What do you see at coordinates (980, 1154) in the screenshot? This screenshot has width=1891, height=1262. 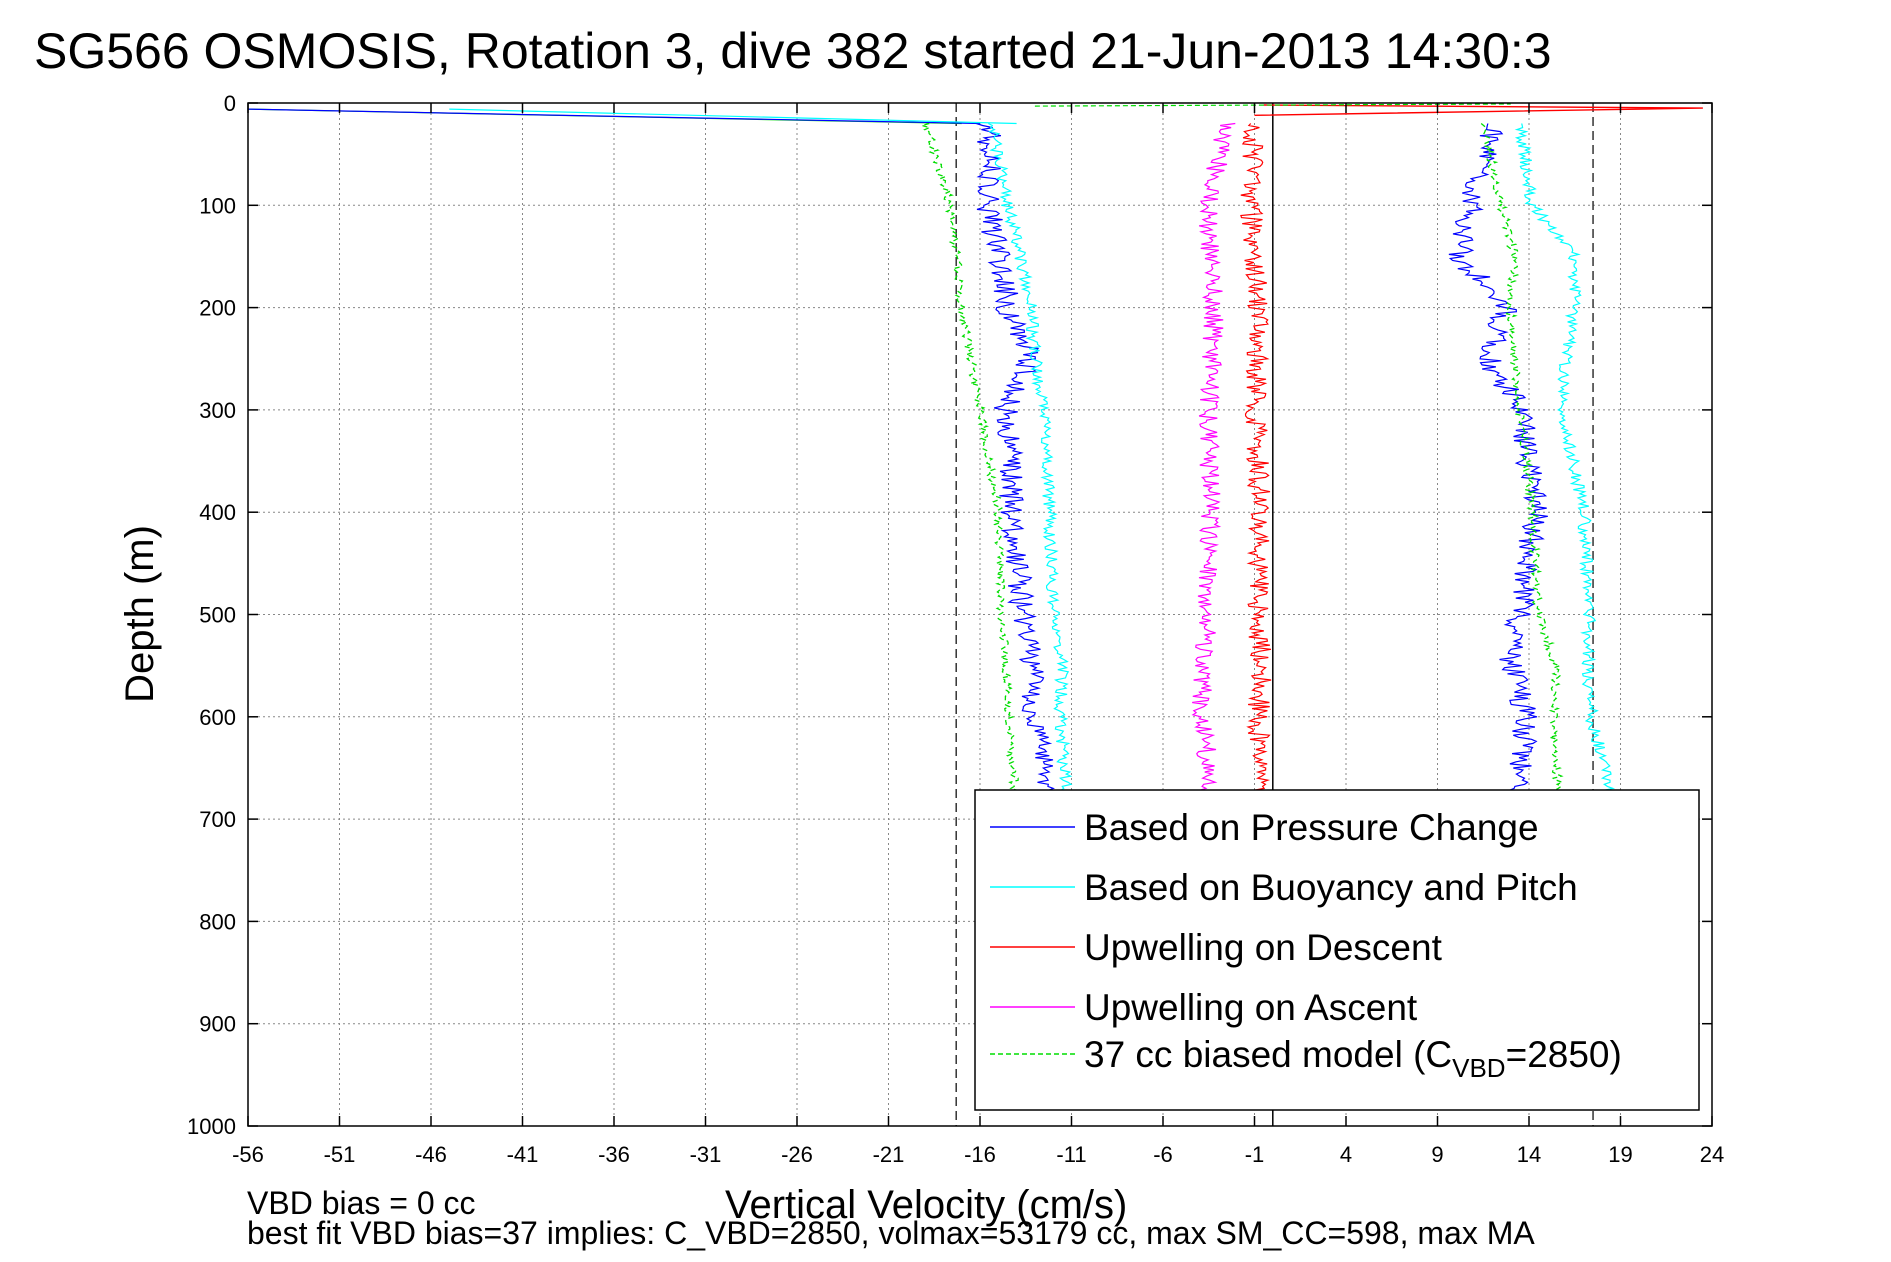 I see `x-tick-label: -16` at bounding box center [980, 1154].